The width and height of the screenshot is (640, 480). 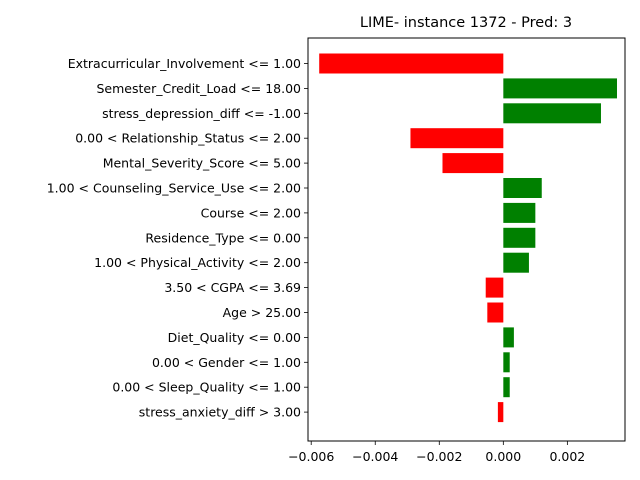 What do you see at coordinates (184, 63) in the screenshot?
I see `y-tick-label: Extracurricular_Involvement <= 1.00` at bounding box center [184, 63].